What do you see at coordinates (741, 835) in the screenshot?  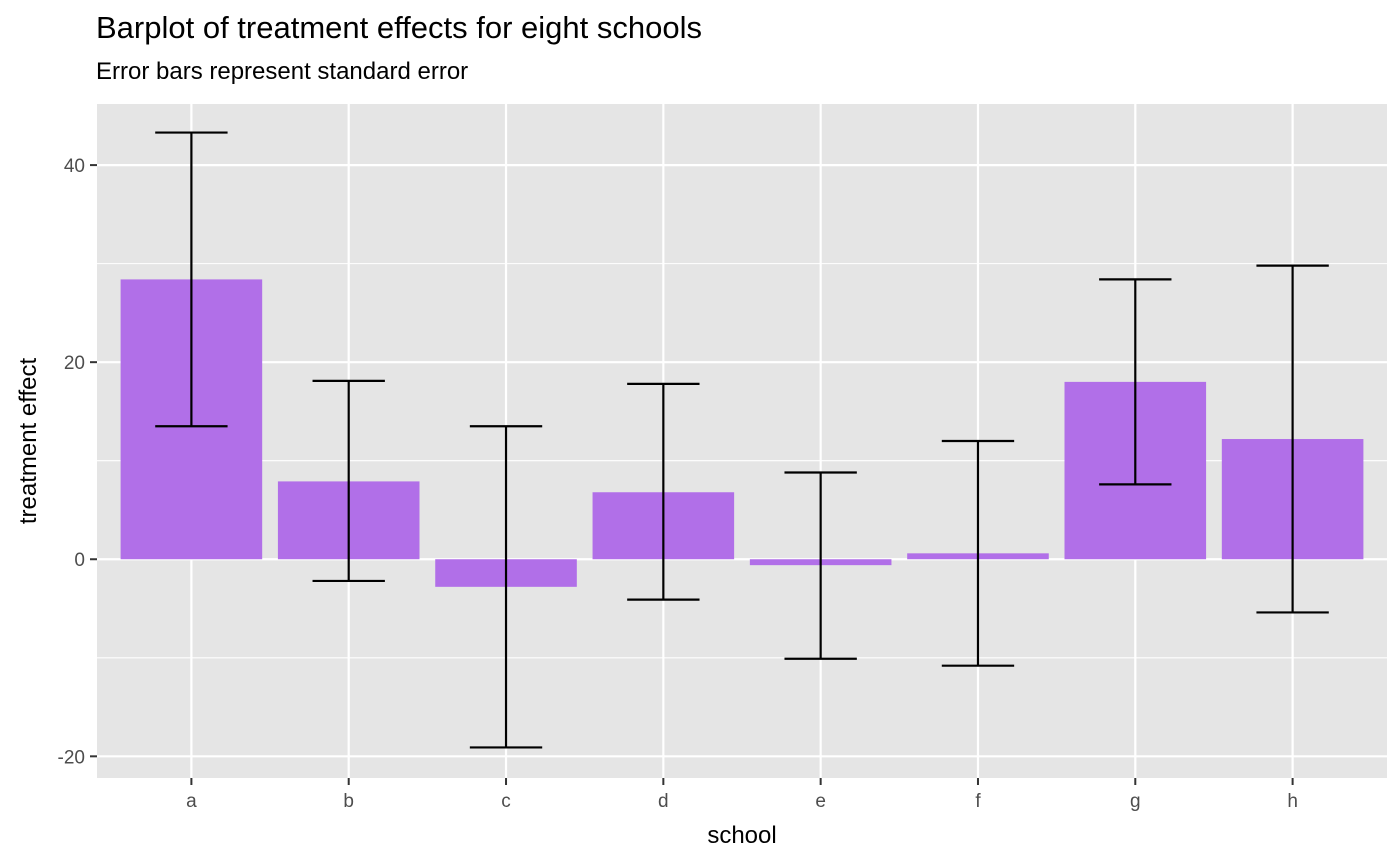 I see `x-axis-title: school` at bounding box center [741, 835].